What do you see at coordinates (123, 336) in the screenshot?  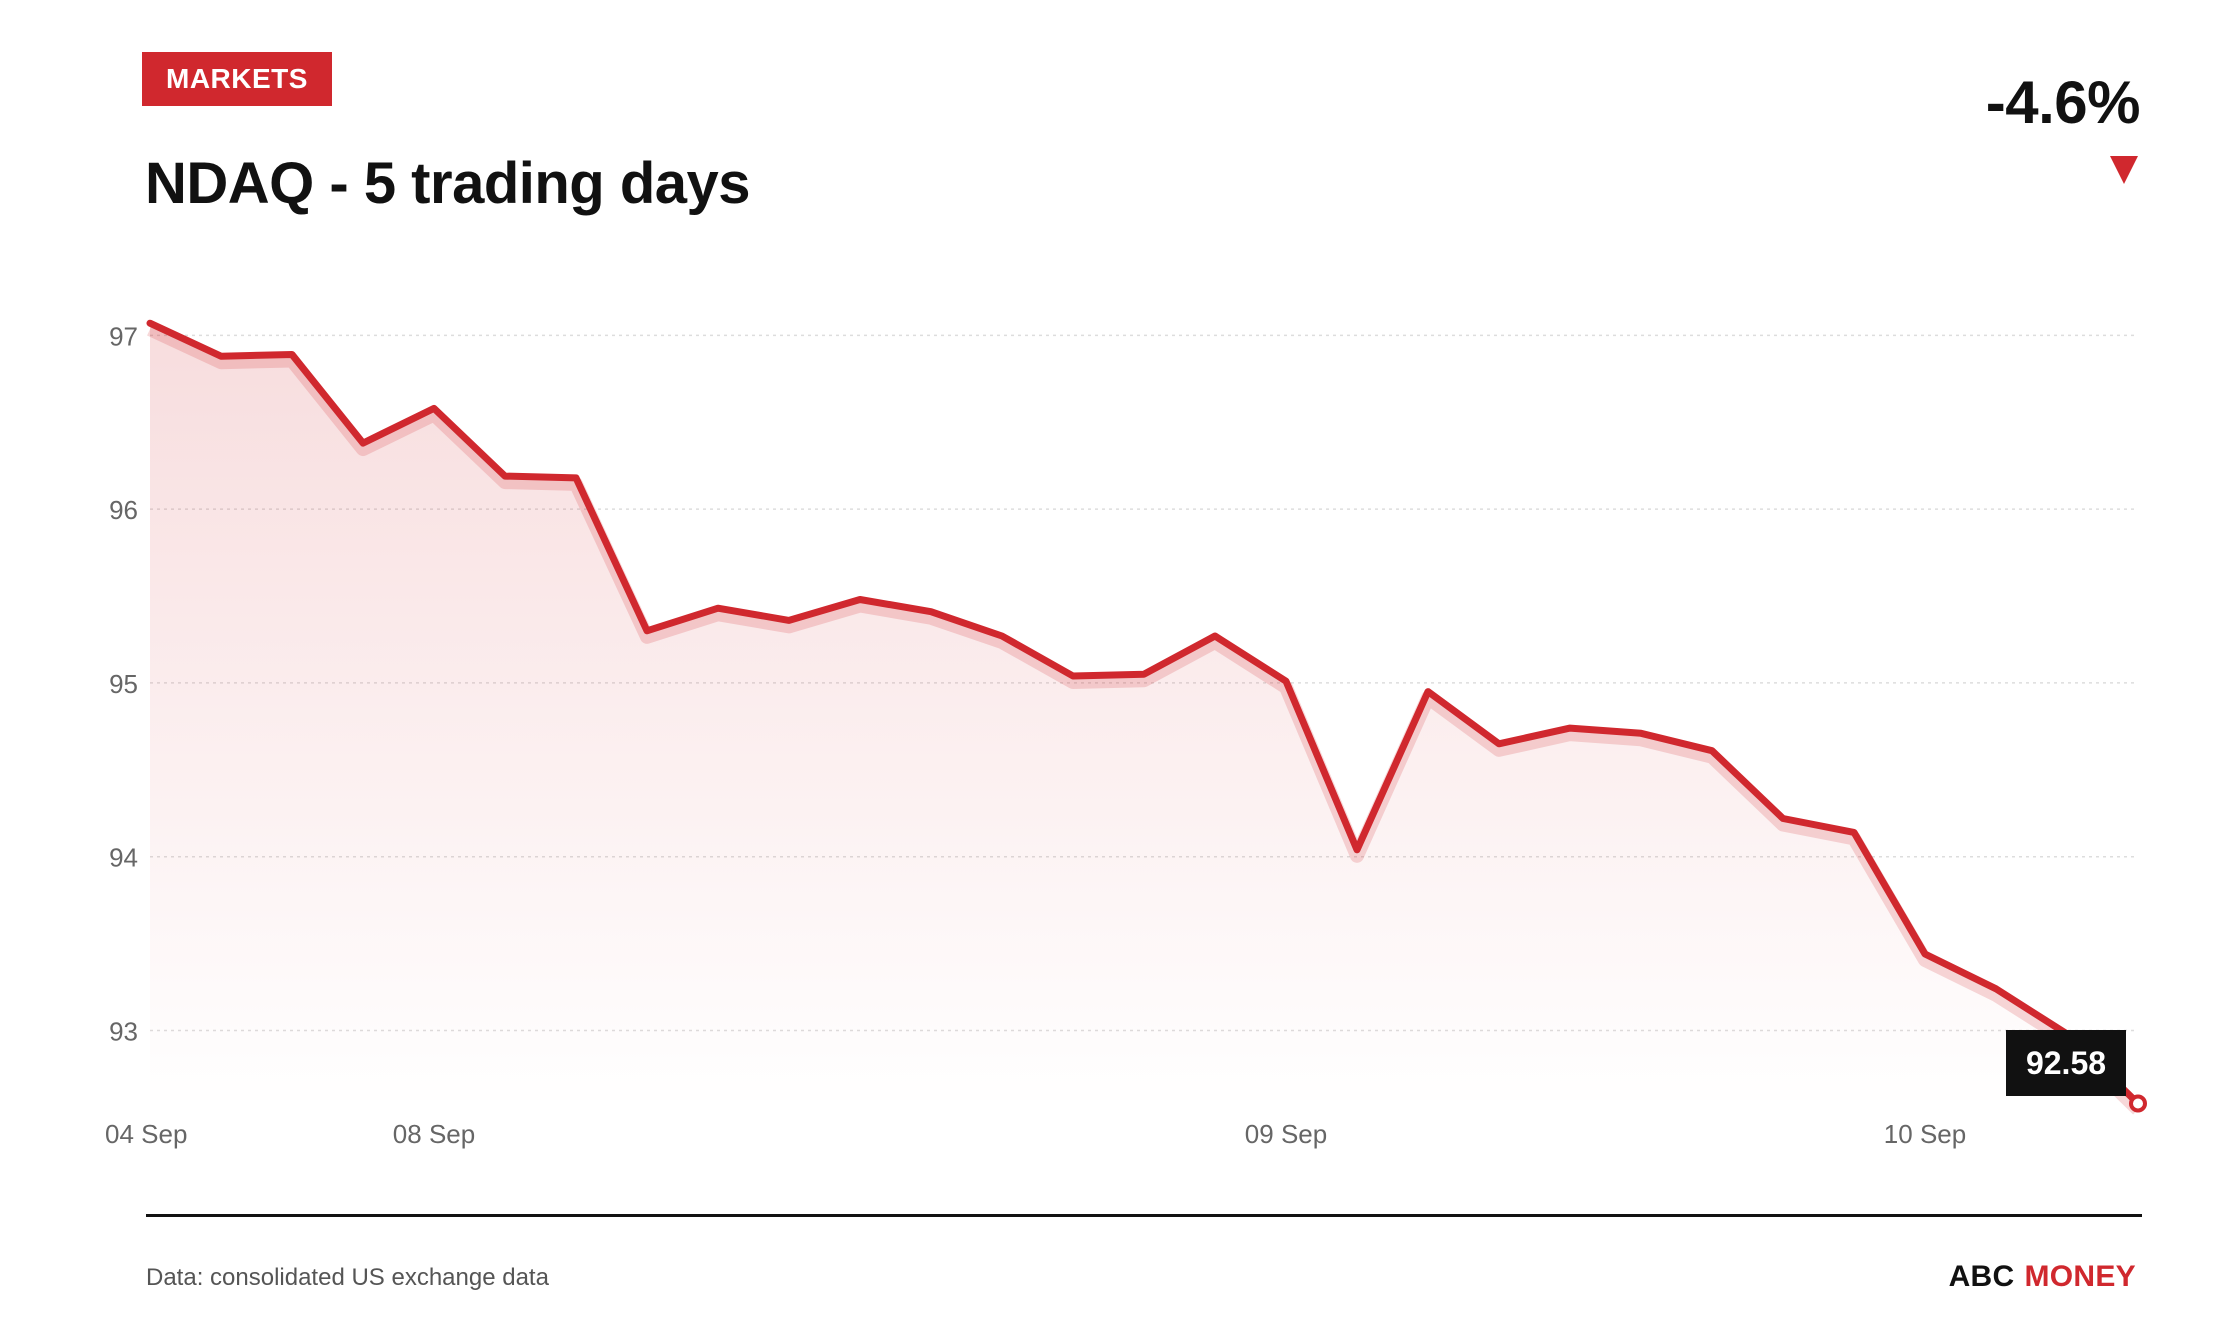 I see `y-tick-label: 97` at bounding box center [123, 336].